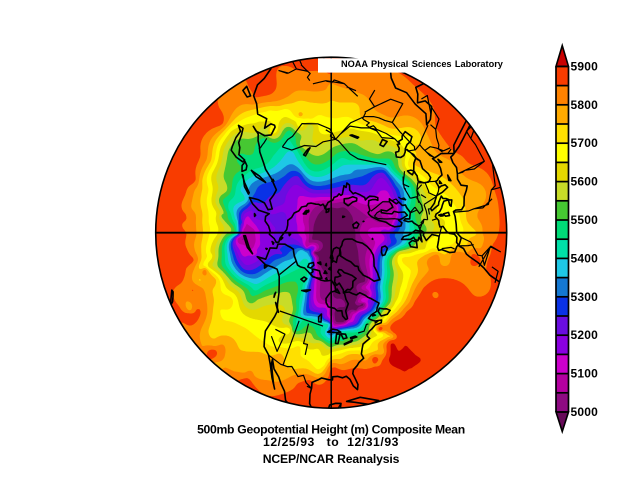 This screenshot has height=480, width=619. Describe the element at coordinates (585, 335) in the screenshot. I see `svg-text: 5200` at that location.